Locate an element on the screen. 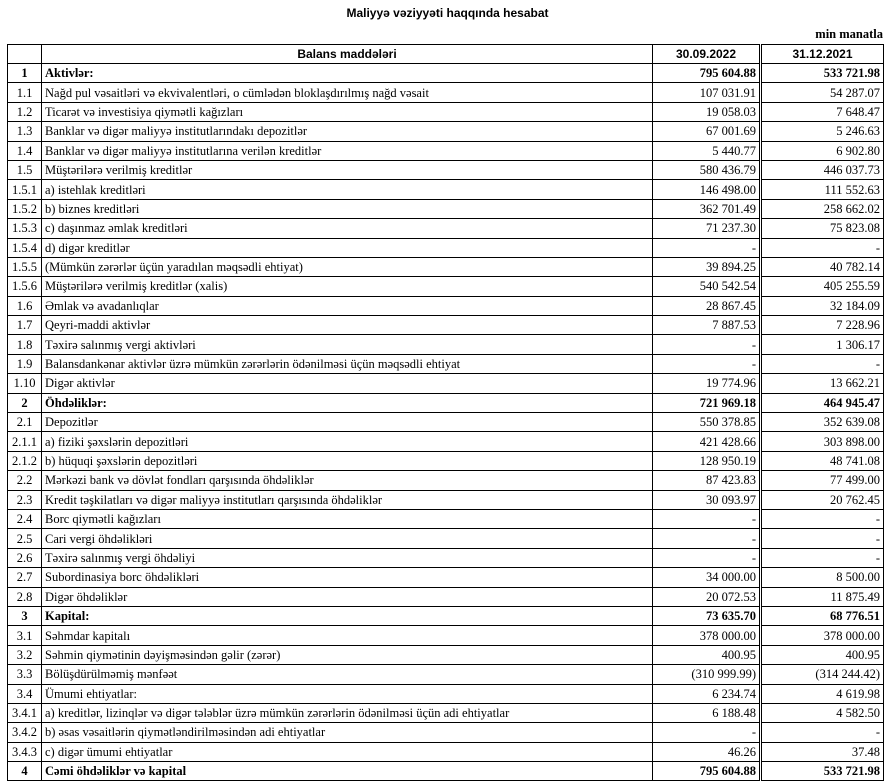 The height and width of the screenshot is (782, 895). table-row: 2.6 Təxirə salınmış vergi öhdəliyi - - is located at coordinates (445, 558).